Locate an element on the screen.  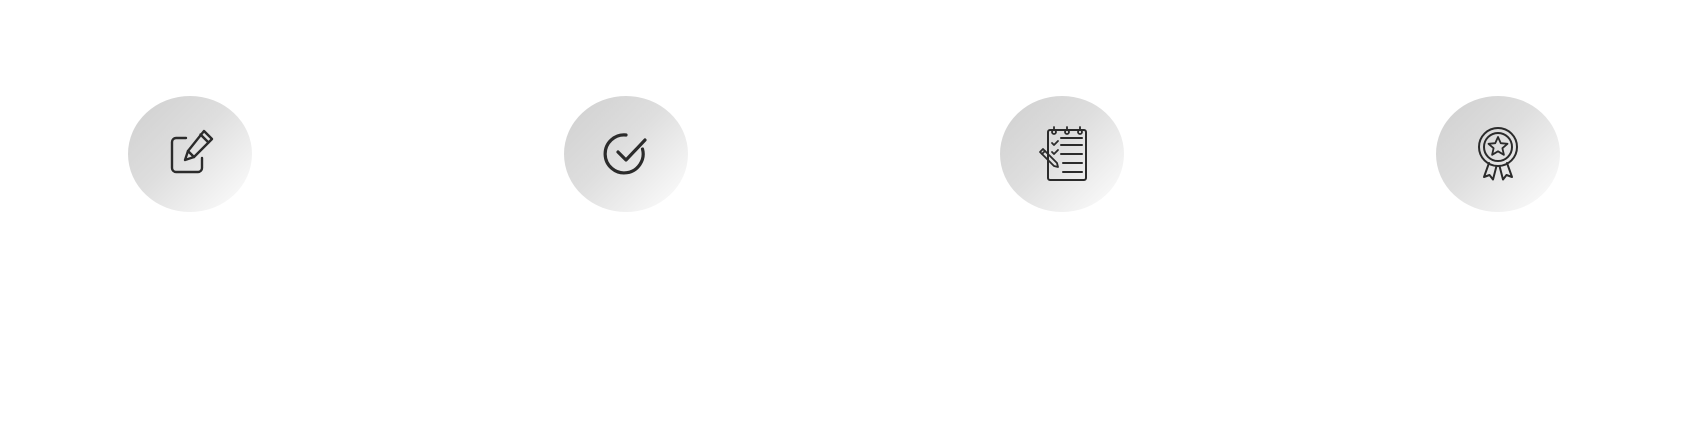
step-award is located at coordinates (1498, 154).